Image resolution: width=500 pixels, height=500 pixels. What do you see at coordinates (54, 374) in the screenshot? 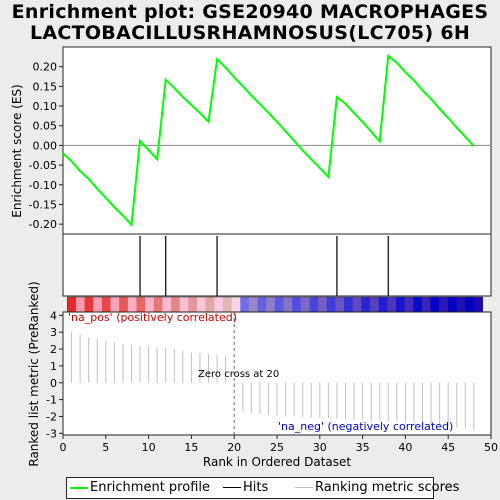
I see `metric-y-ticks: -3 -2 -1 0 1 2 3 4` at bounding box center [54, 374].